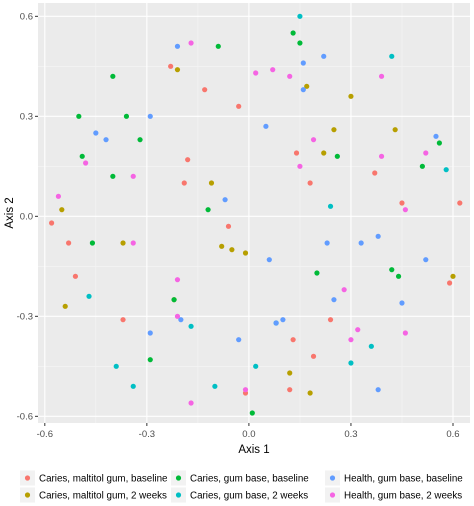 The image size is (474, 506). What do you see at coordinates (249, 496) in the screenshot?
I see `legend-label: Caries, gum base, 2 weeks` at bounding box center [249, 496].